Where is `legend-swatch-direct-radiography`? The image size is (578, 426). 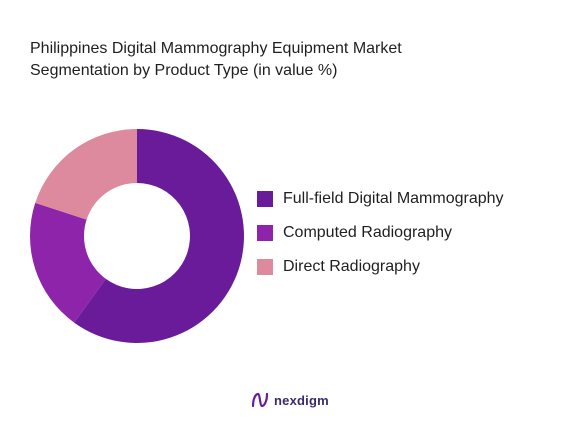
legend-swatch-direct-radiography is located at coordinates (265, 267).